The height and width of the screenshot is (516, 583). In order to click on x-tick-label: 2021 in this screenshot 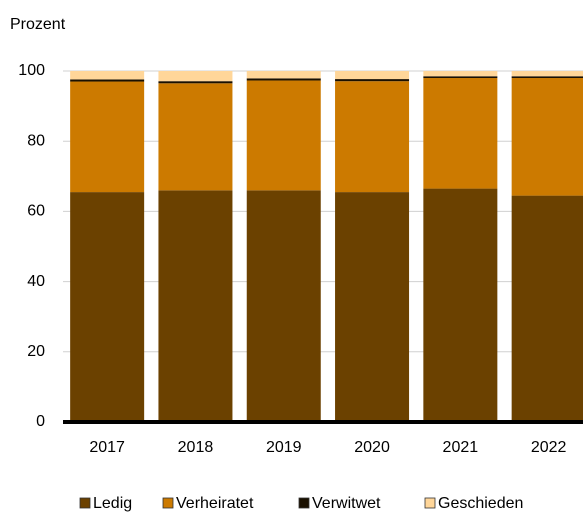, I will do `click(461, 447)`.